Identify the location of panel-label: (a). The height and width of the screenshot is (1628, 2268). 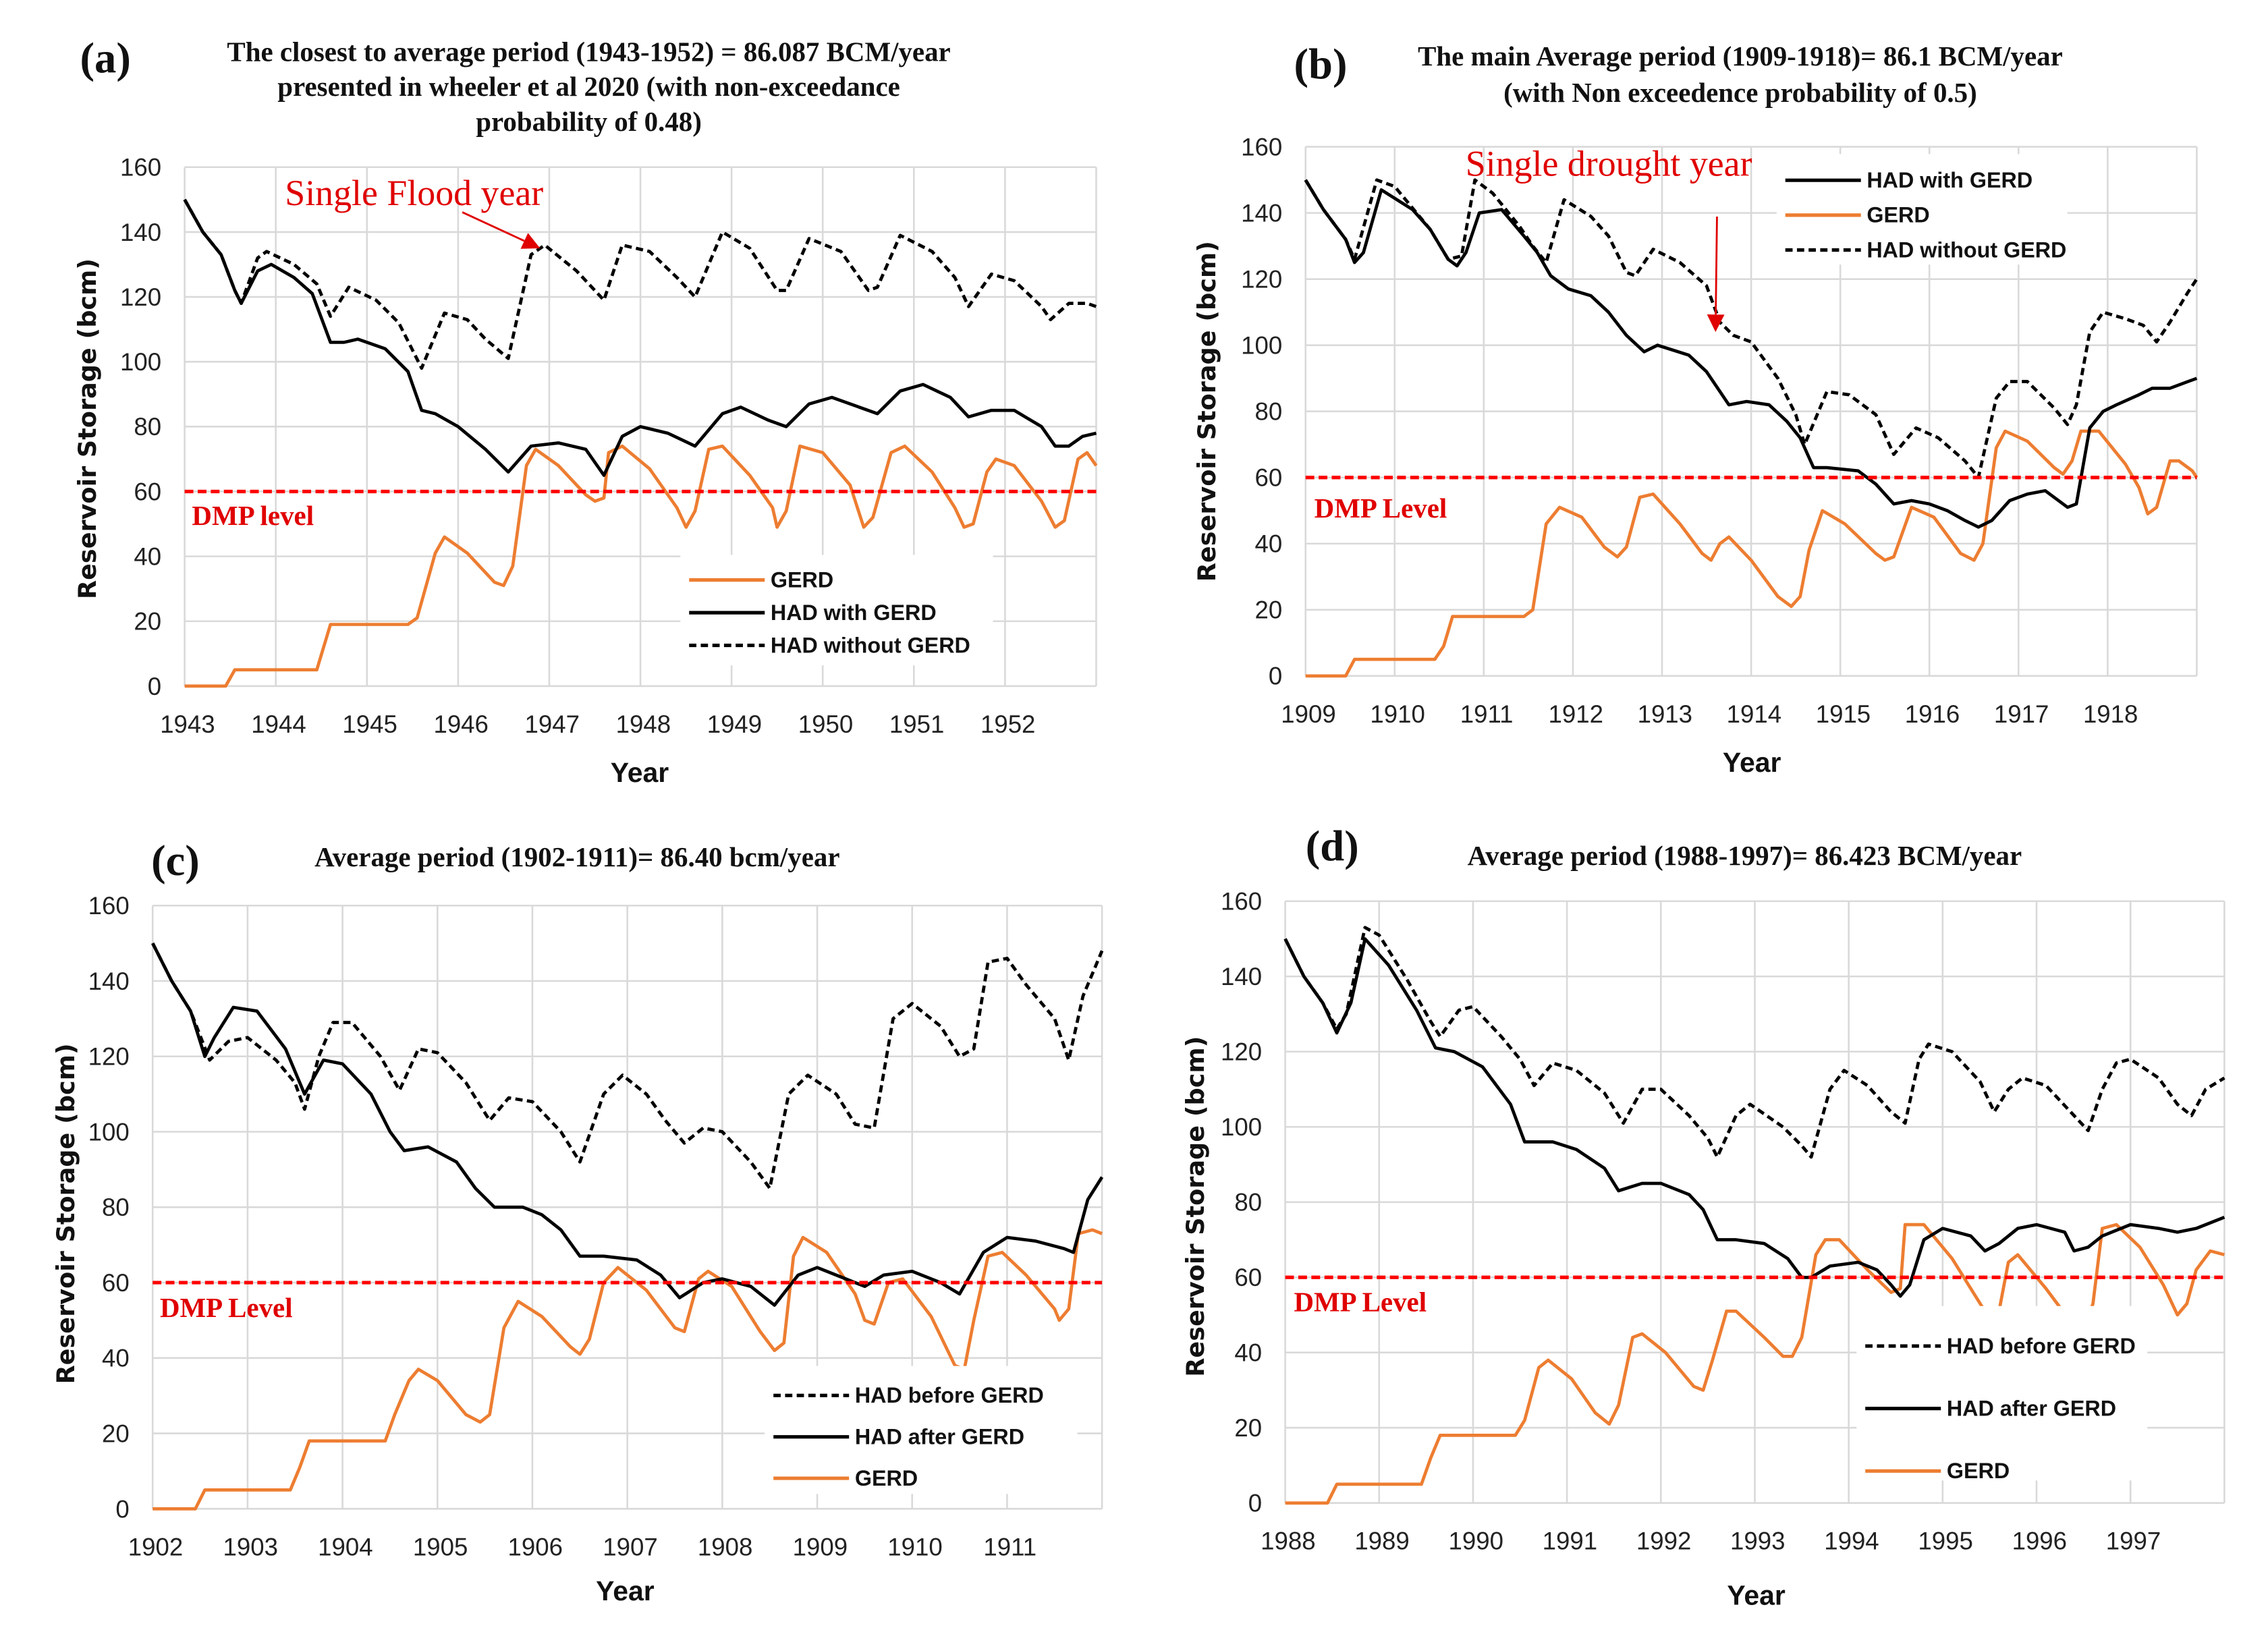
(105, 58).